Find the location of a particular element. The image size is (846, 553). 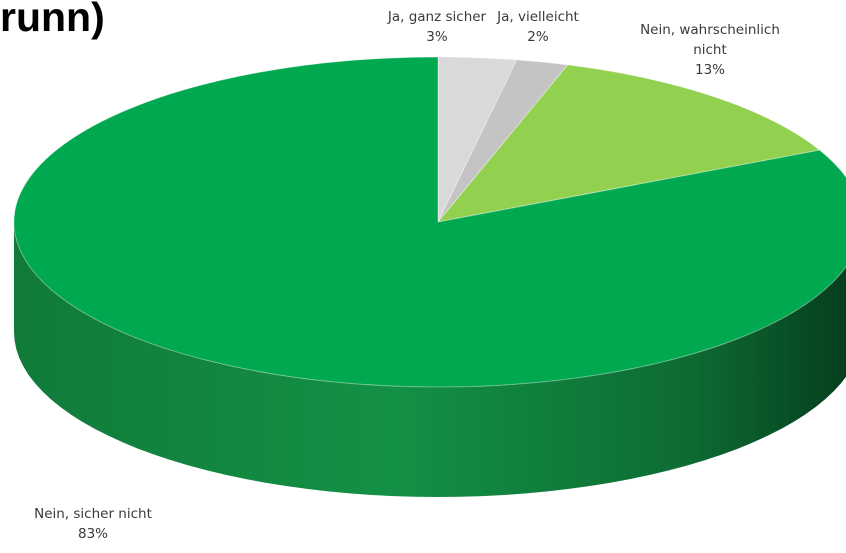

data-label-3: Nein, sicher nicht 83% is located at coordinates (93, 524).